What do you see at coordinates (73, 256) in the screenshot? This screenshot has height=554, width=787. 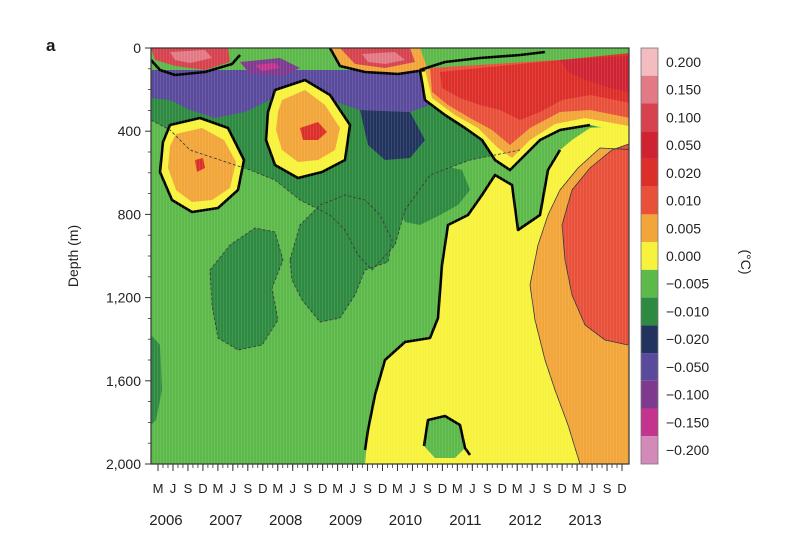 I see `y-axis-label: Depth (m)` at bounding box center [73, 256].